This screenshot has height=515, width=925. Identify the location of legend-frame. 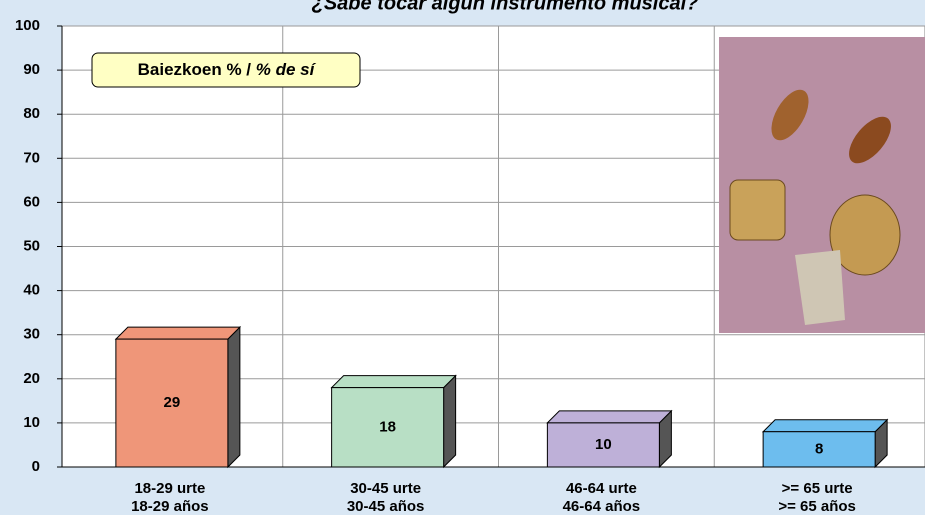
(226, 70).